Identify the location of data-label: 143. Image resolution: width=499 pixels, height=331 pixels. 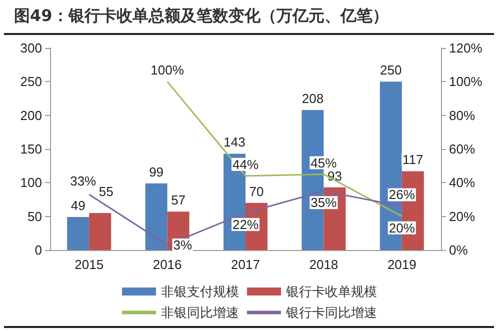
(235, 142).